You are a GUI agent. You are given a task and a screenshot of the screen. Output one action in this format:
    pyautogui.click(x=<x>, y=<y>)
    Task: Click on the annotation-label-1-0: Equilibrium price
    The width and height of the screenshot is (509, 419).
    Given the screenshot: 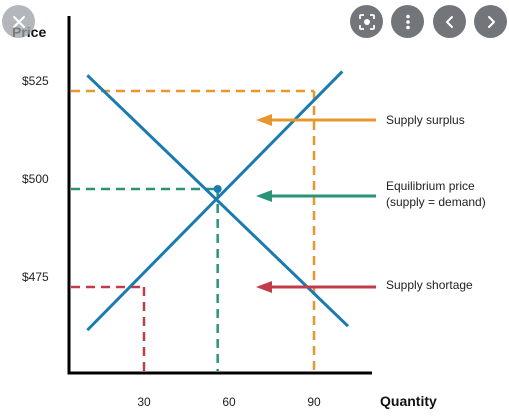 What is the action you would take?
    pyautogui.click(x=430, y=186)
    